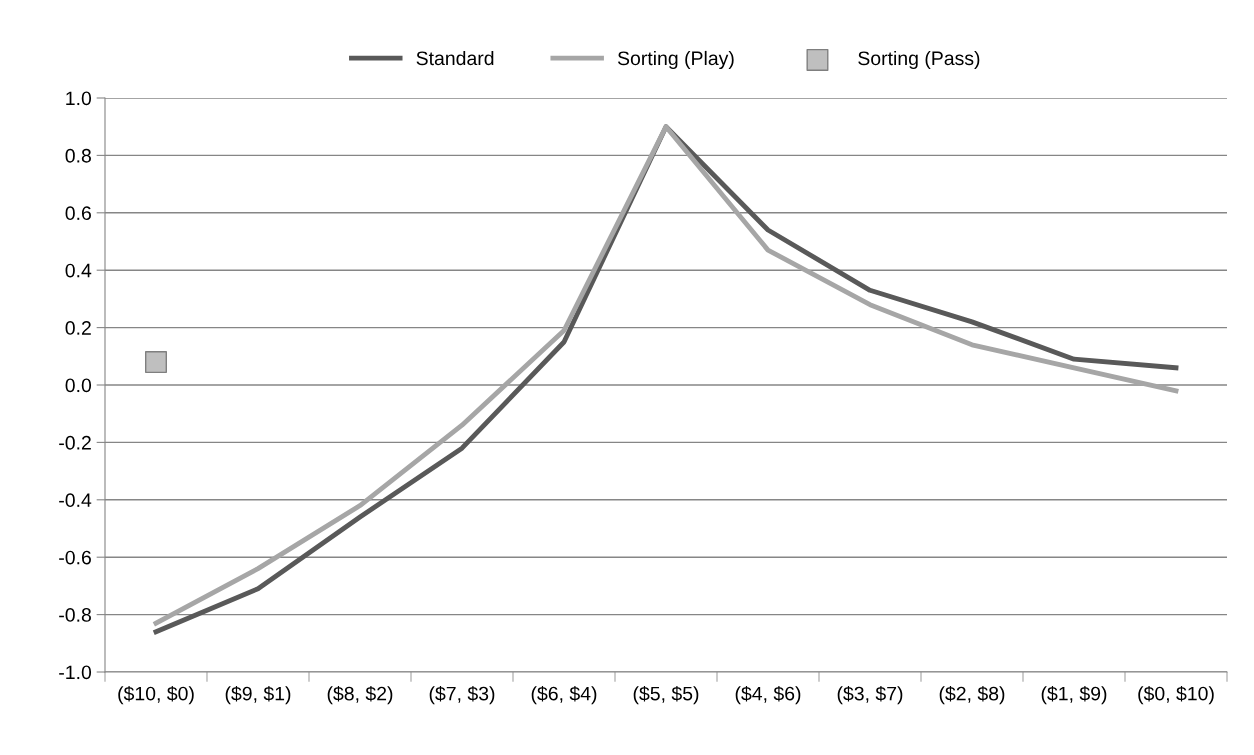 The image size is (1254, 755). Describe the element at coordinates (258, 695) in the screenshot. I see `x-tick-label: ($9, $1)` at that location.